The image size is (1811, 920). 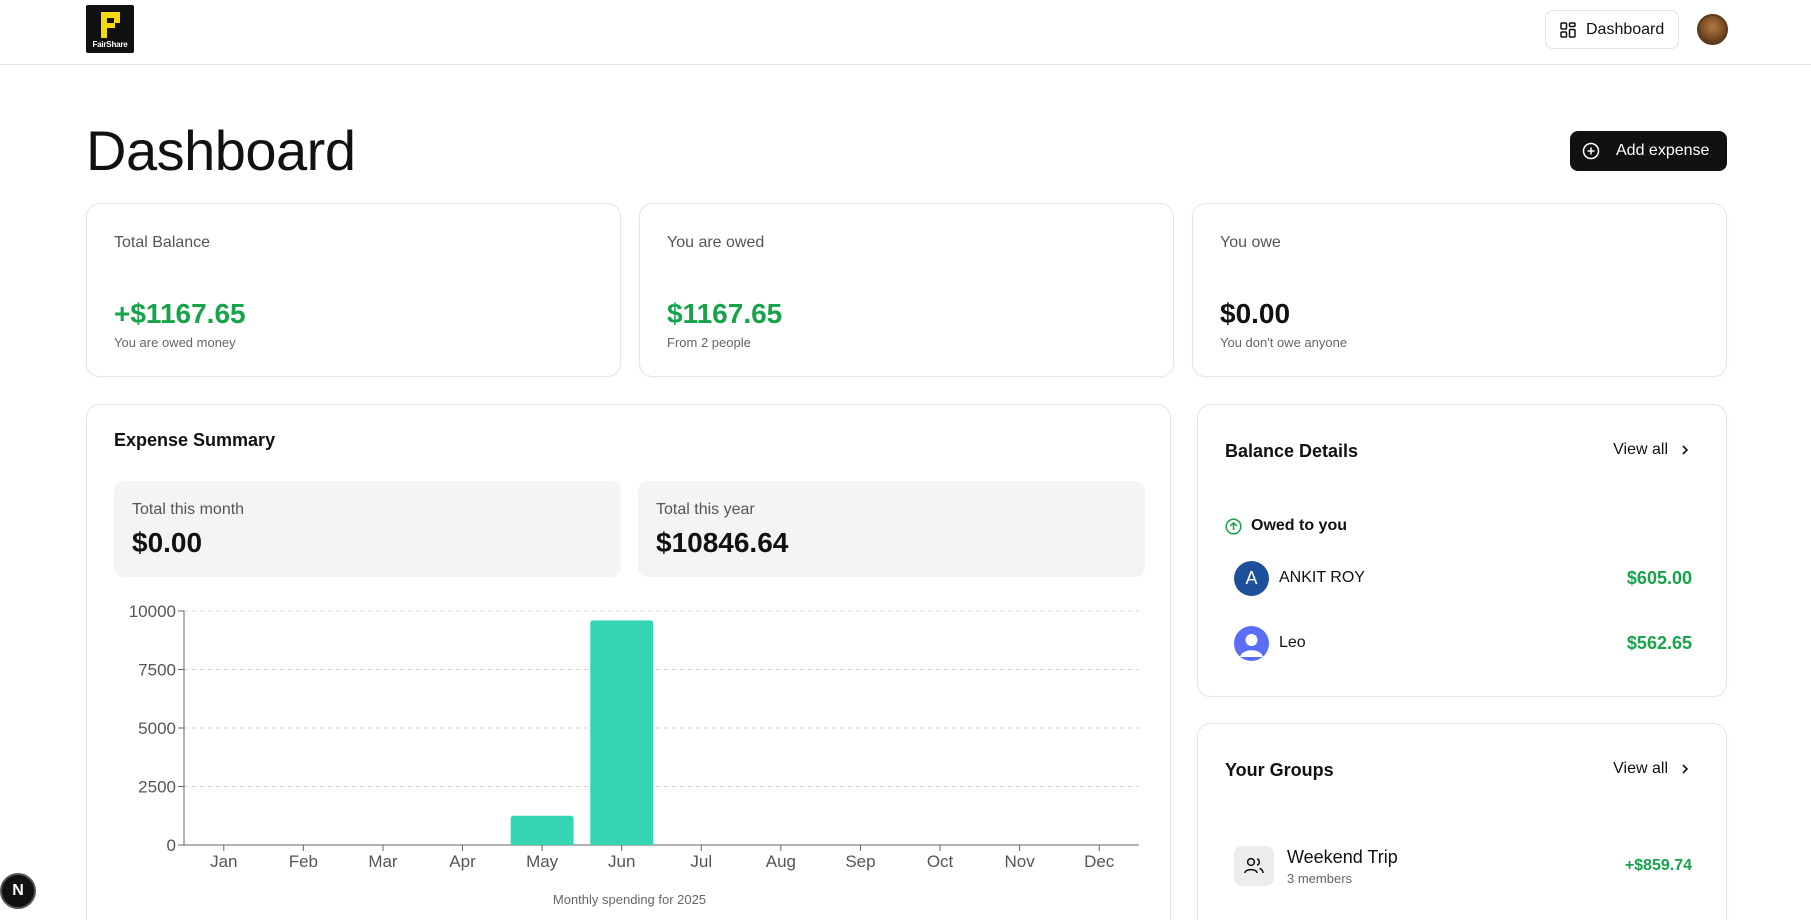 What do you see at coordinates (1254, 866) in the screenshot?
I see `users-icon` at bounding box center [1254, 866].